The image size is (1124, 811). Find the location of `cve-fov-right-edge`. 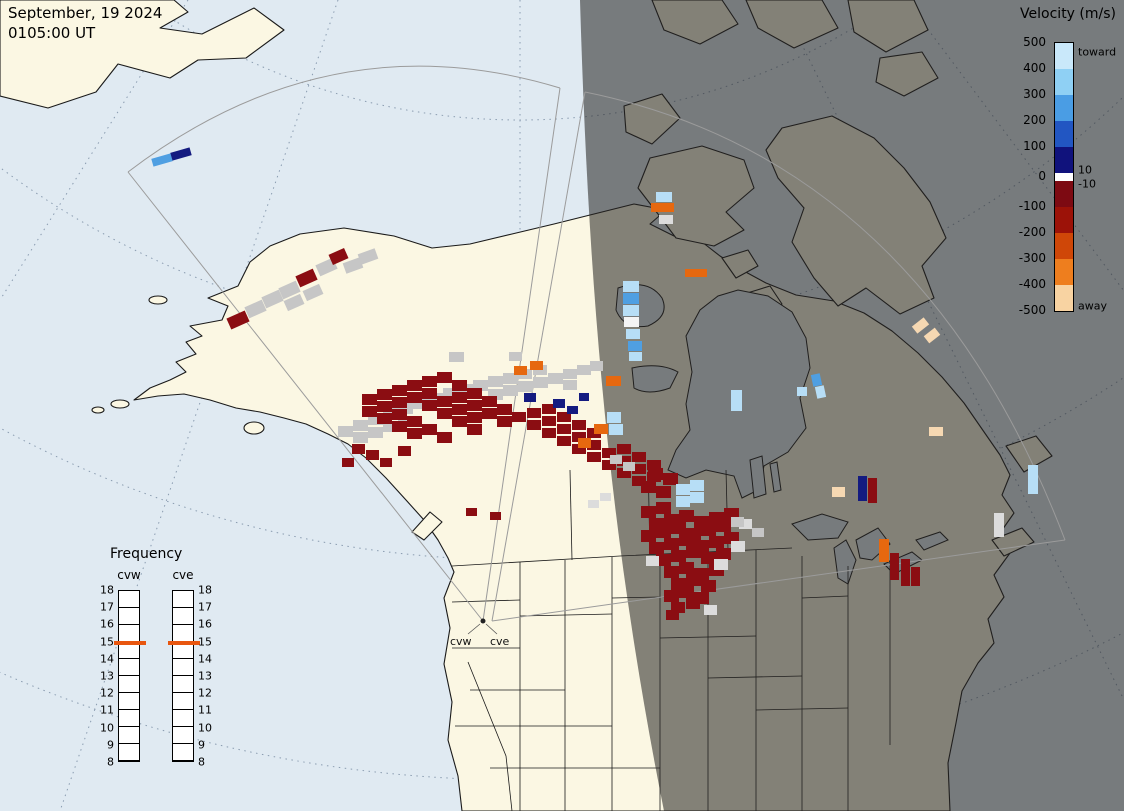

cve-fov-right-edge is located at coordinates (778, 580).